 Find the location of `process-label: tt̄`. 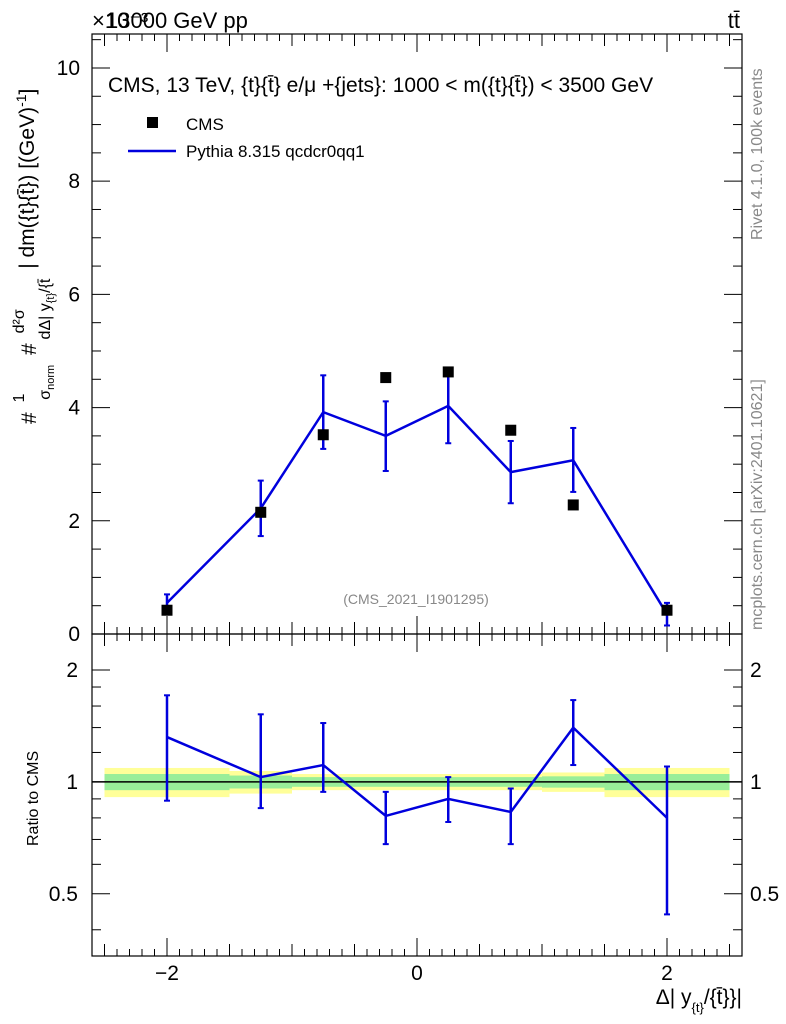

process-label: tt̄ is located at coordinates (734, 20).